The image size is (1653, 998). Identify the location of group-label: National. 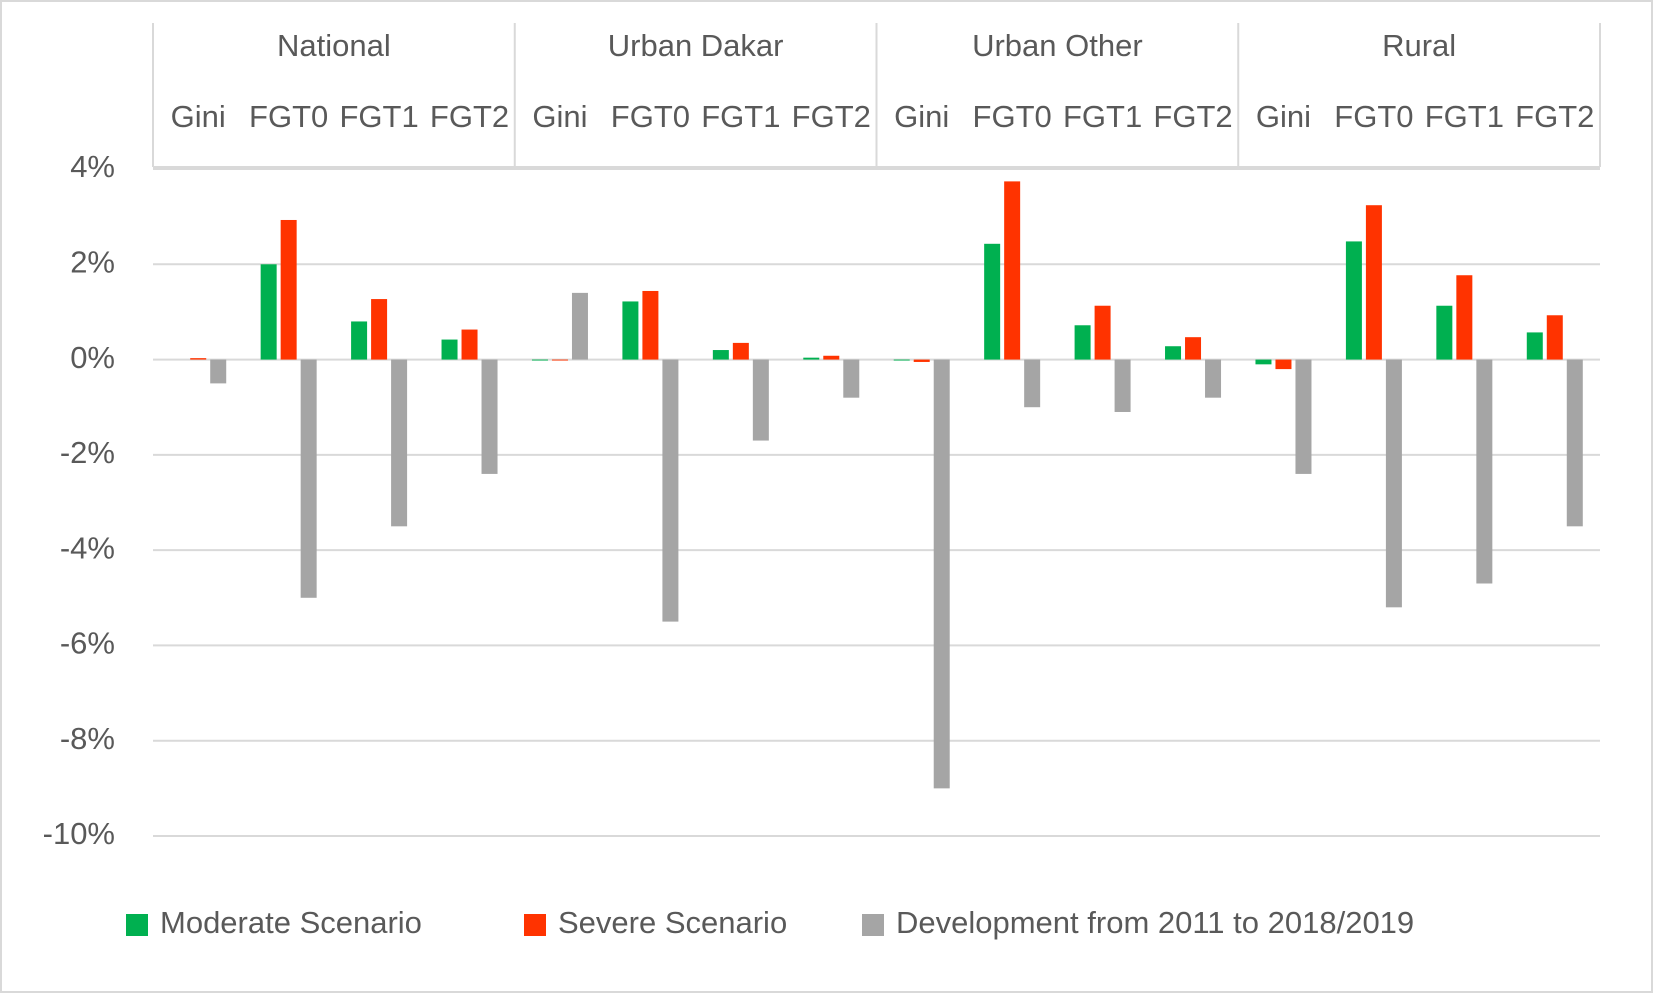
(334, 45).